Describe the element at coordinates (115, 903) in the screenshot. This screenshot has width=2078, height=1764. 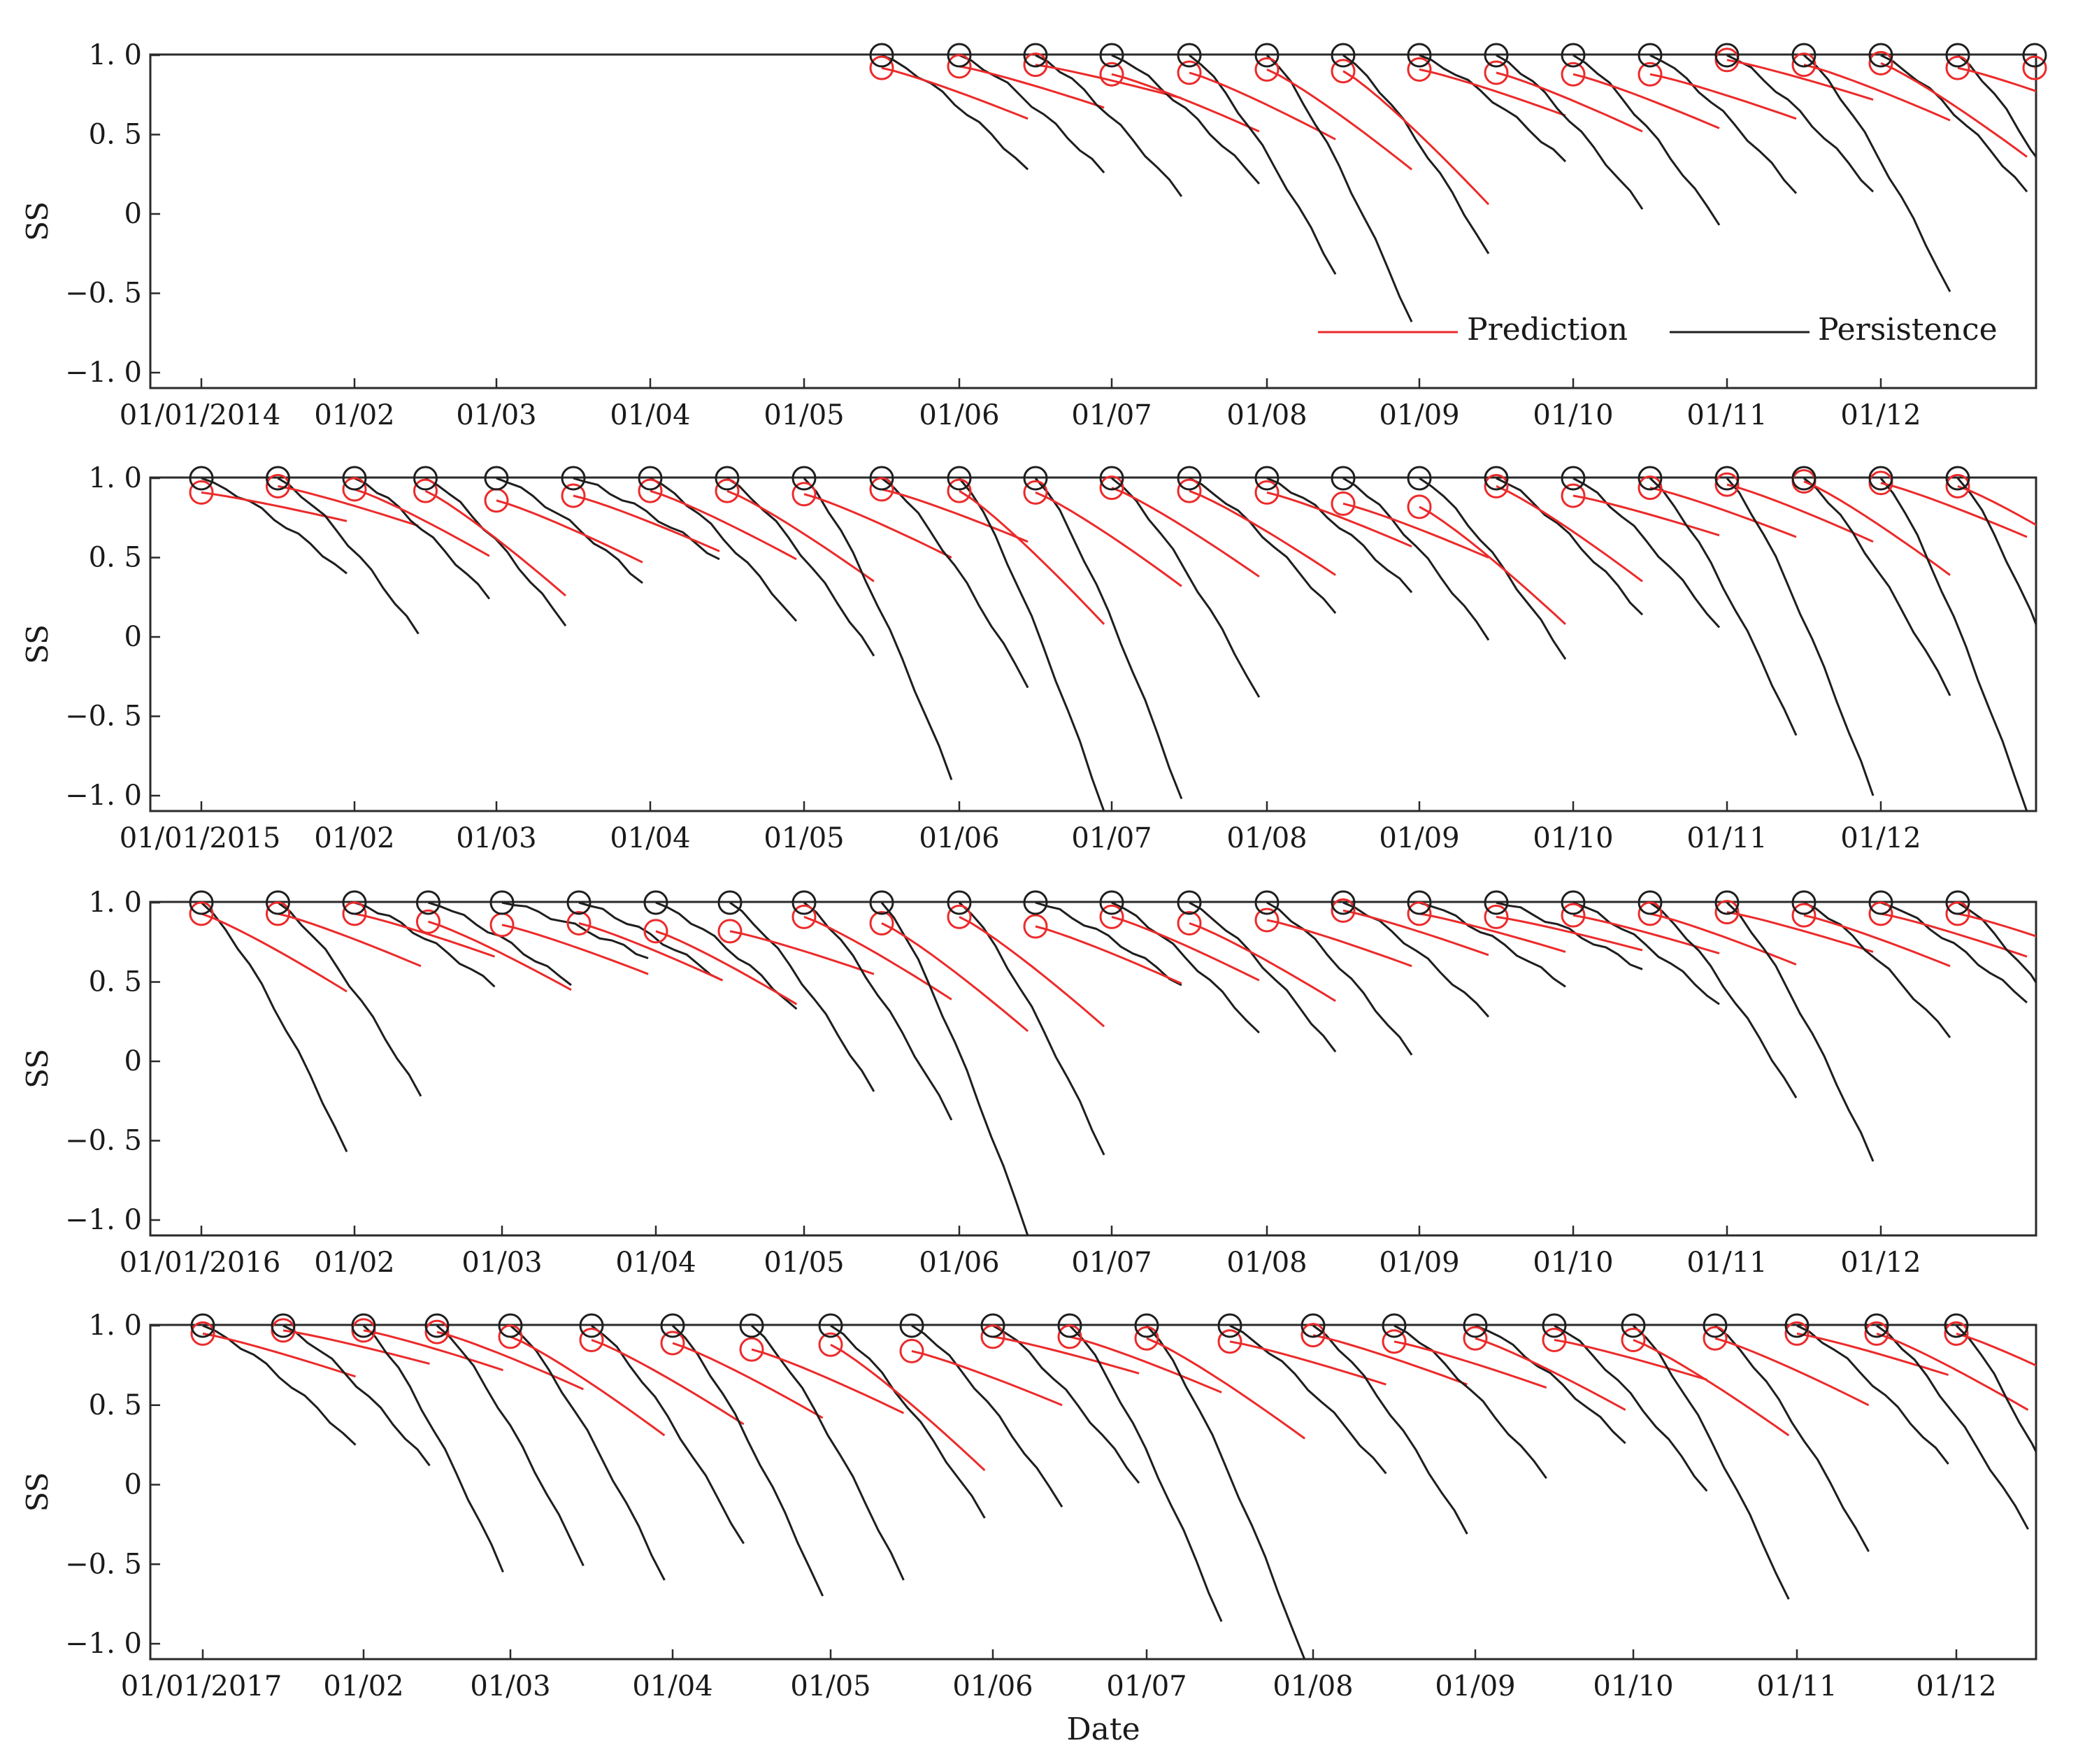
I see `y-tick-label: 1. 0` at that location.